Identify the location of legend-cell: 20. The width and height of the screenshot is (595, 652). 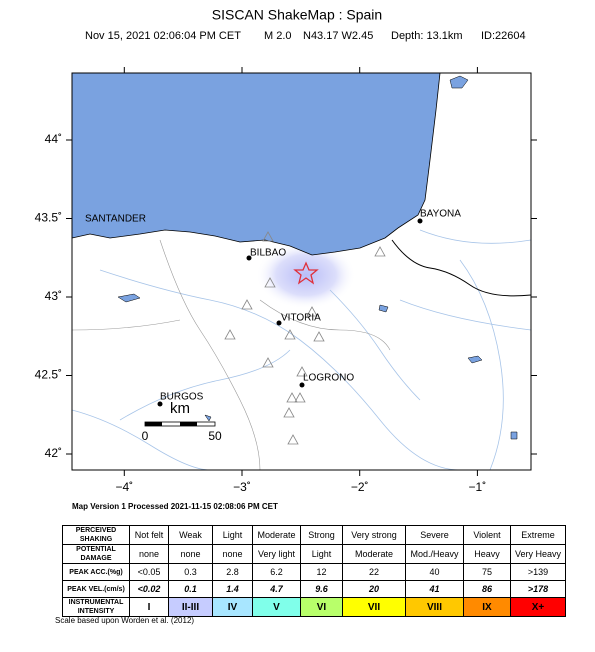
(374, 589).